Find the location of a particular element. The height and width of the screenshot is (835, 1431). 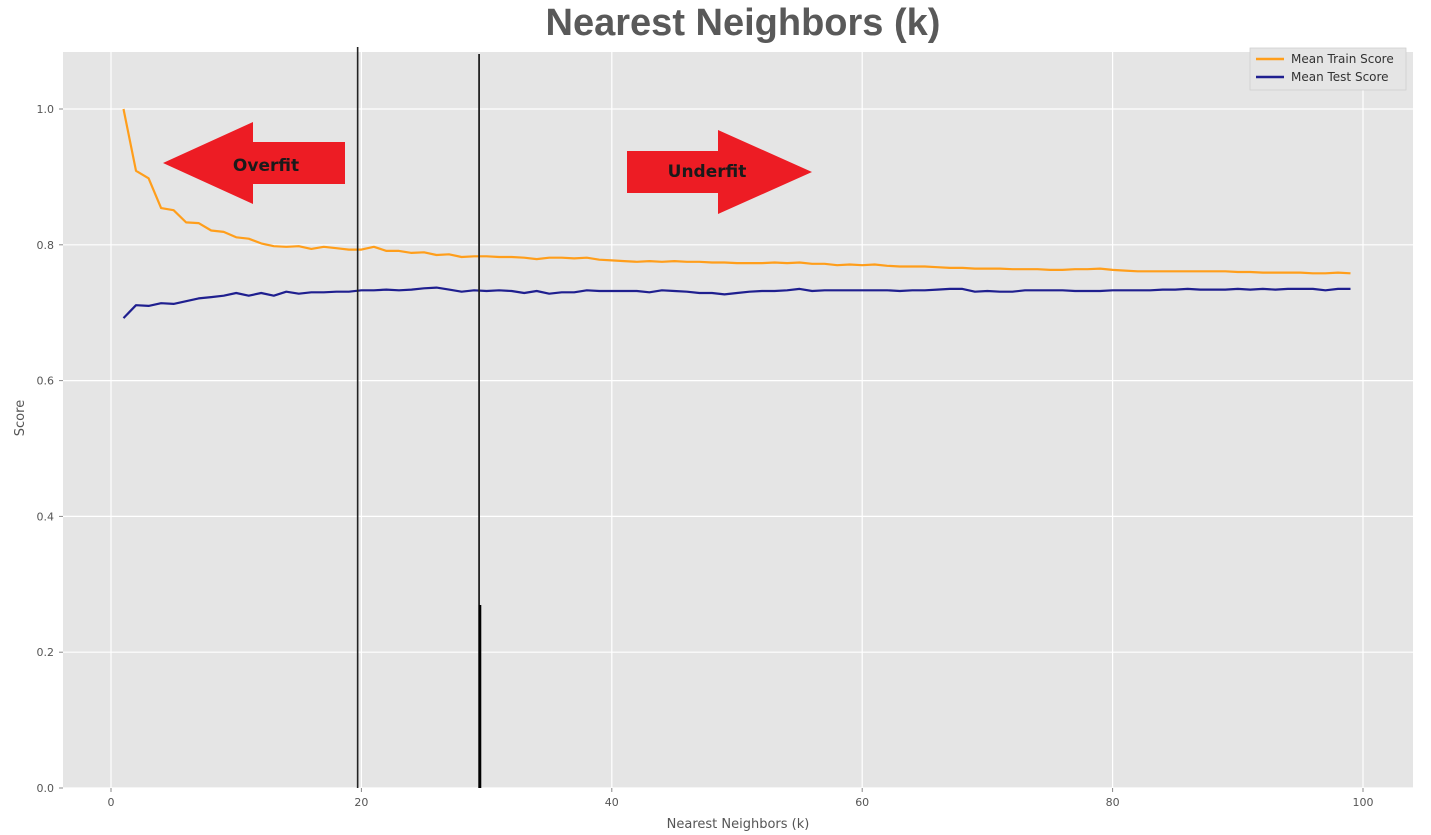

legend-box is located at coordinates (1328, 69).